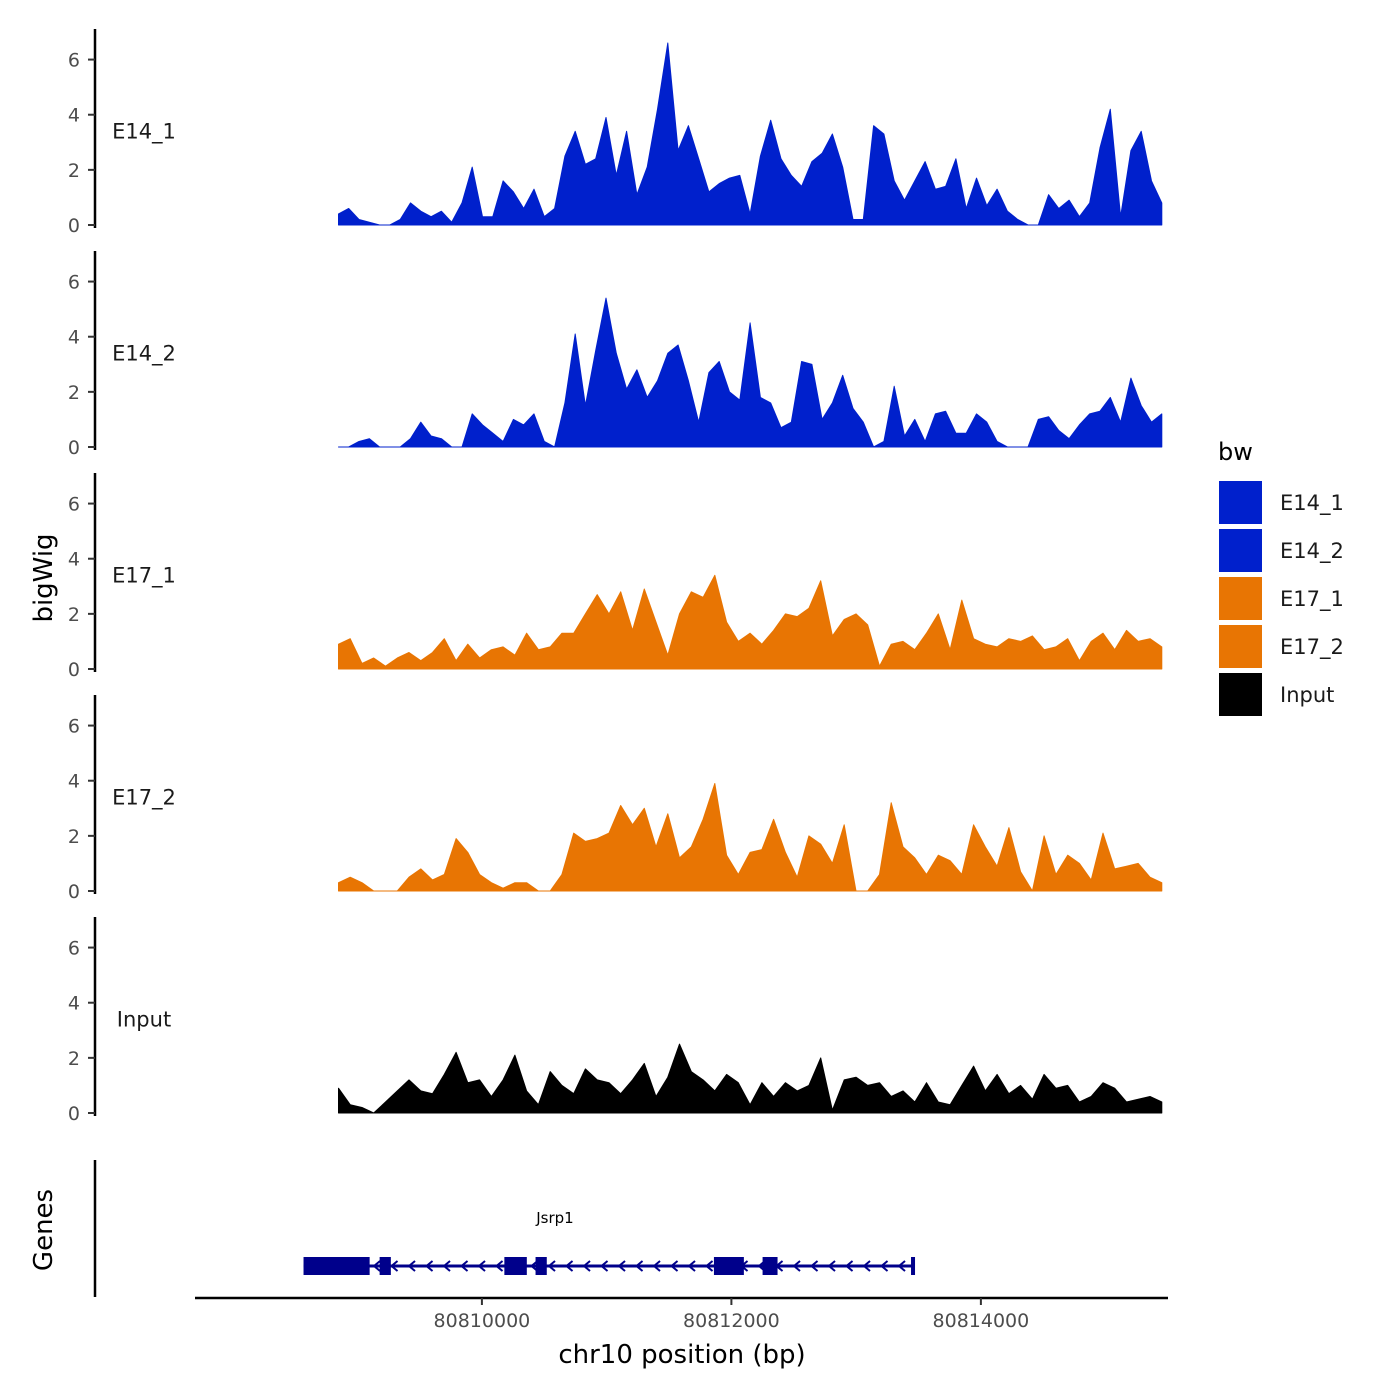  What do you see at coordinates (144, 1020) in the screenshot?
I see `track-label: Input` at bounding box center [144, 1020].